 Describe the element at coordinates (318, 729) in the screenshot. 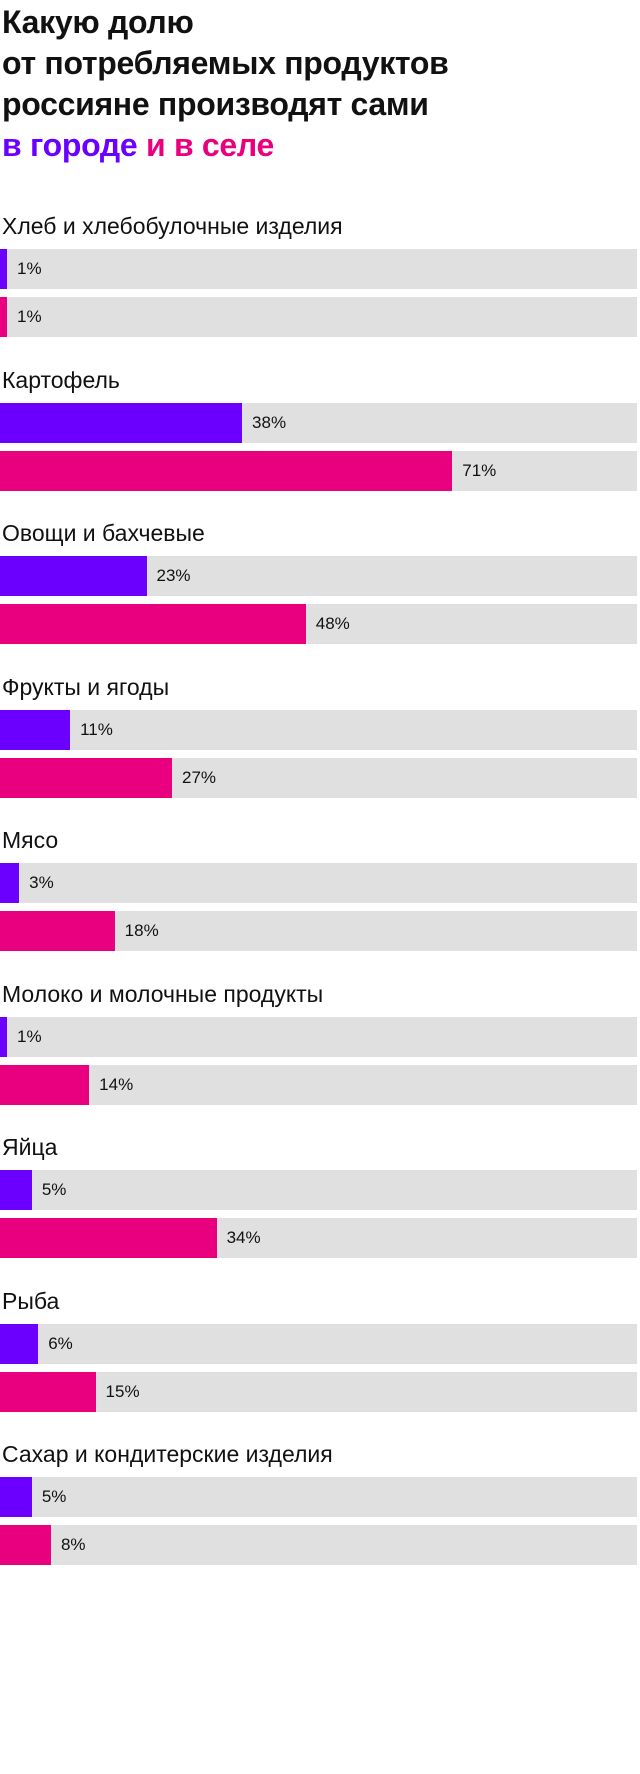

I see `bar-track-city: 11%` at that location.